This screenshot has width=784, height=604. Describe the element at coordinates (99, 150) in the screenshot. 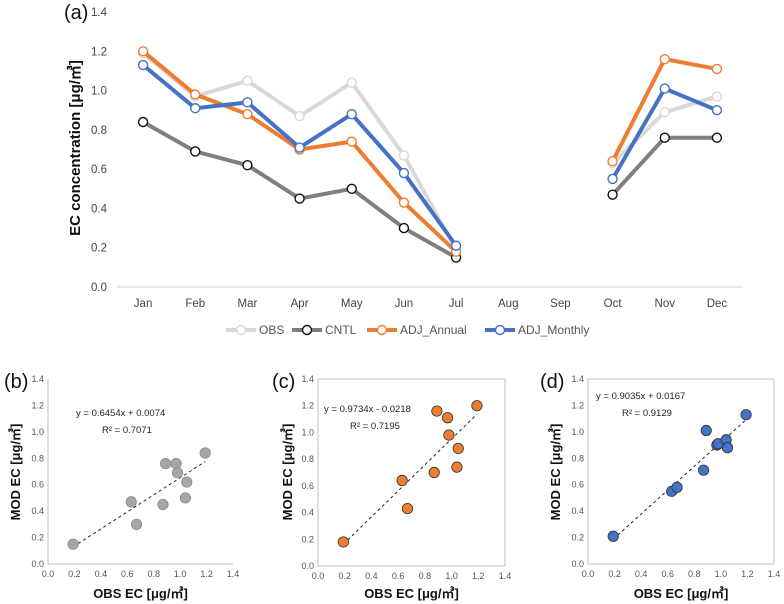

I see `y-ticks-a: 0.0 0.2 0.4 0.6 0.8 1.0 1.2 1.4` at that location.